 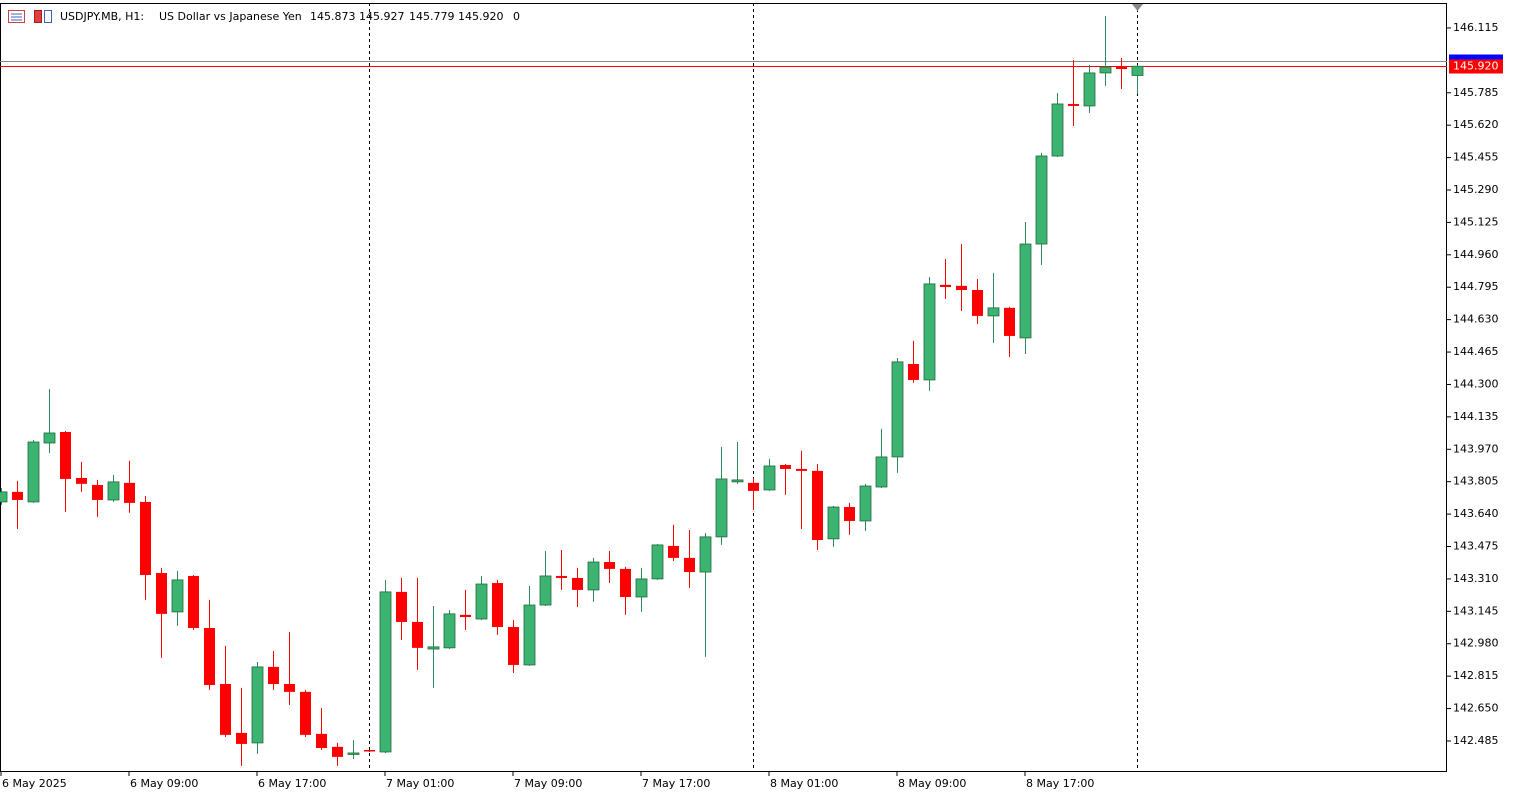 What do you see at coordinates (481, 16) in the screenshot?
I see `quote-close: 145.920` at bounding box center [481, 16].